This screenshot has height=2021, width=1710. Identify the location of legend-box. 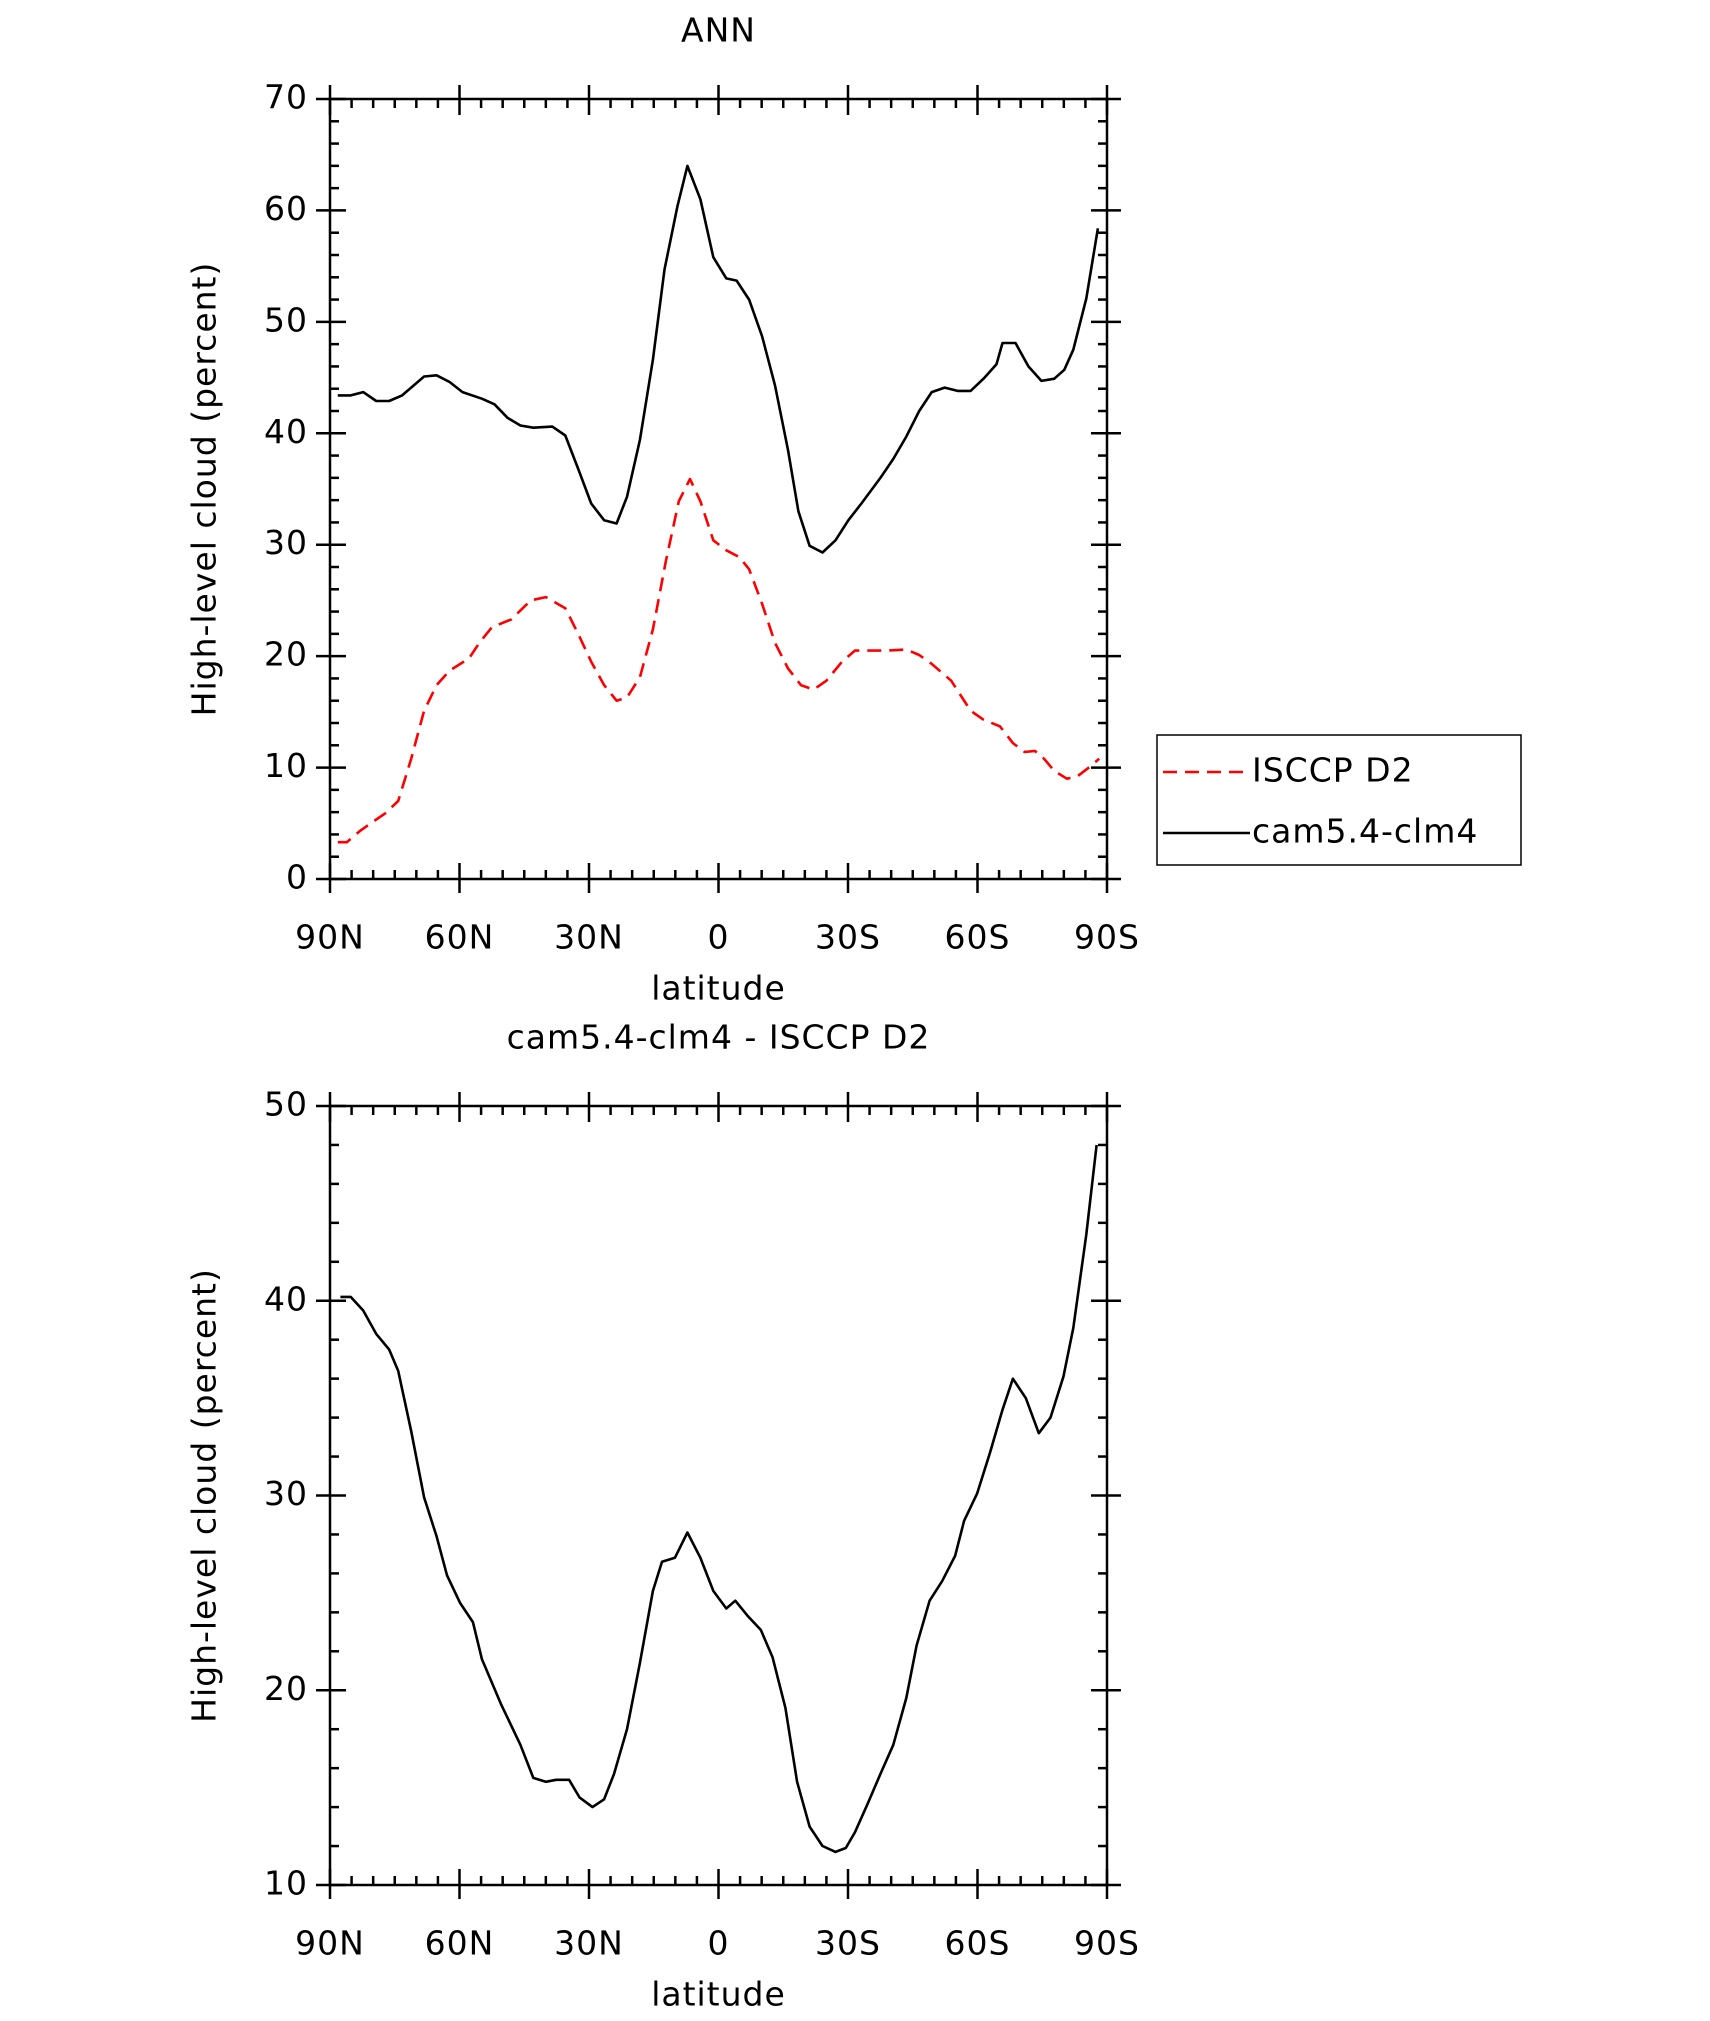
(1339, 800).